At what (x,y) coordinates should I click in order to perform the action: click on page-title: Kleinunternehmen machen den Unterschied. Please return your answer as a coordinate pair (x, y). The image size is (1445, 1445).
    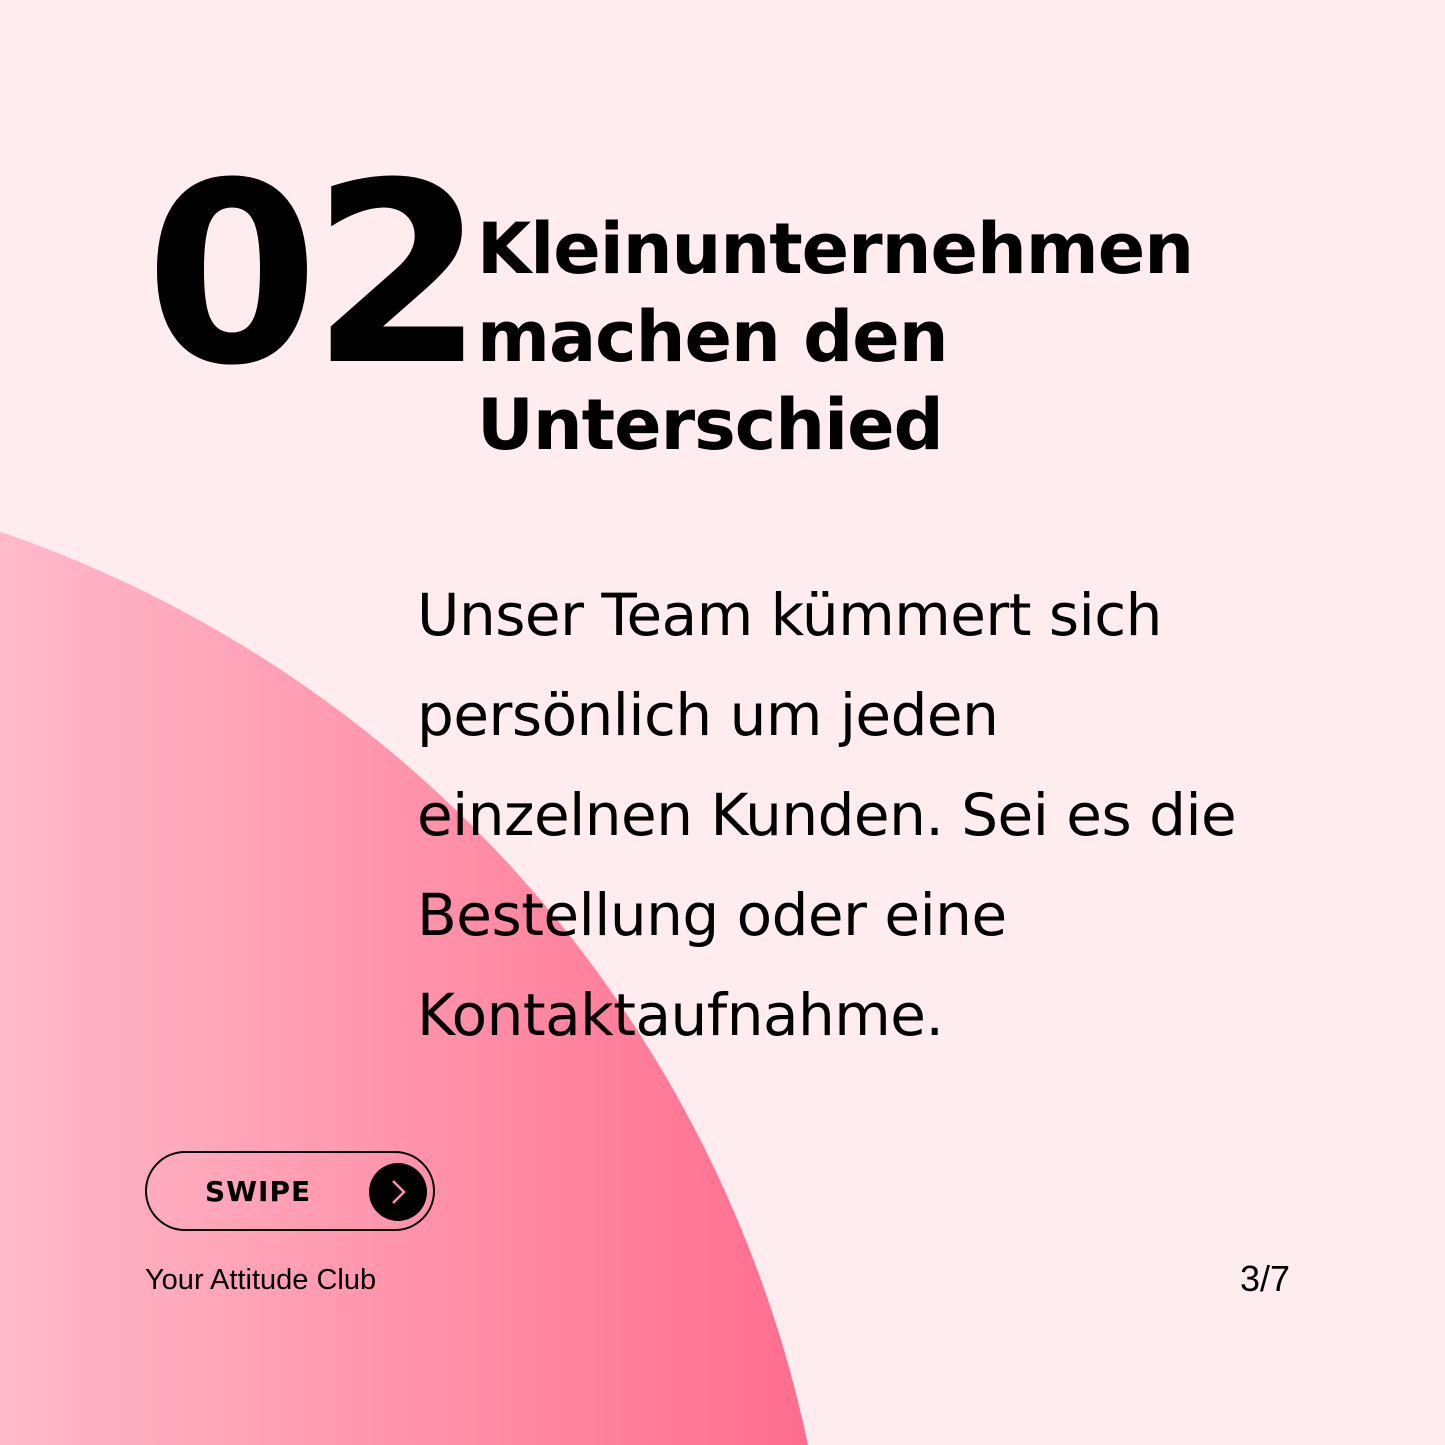
    Looking at the image, I should click on (835, 337).